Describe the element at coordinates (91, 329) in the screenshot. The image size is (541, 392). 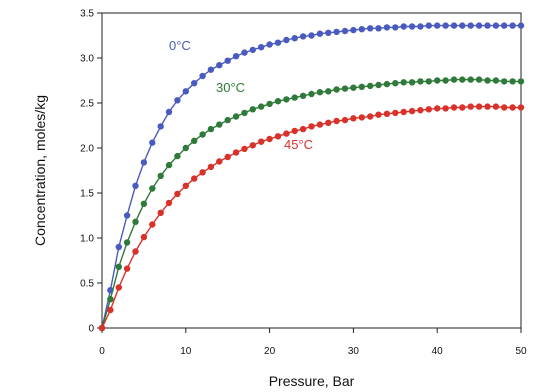
I see `y-tick-label: 0` at that location.